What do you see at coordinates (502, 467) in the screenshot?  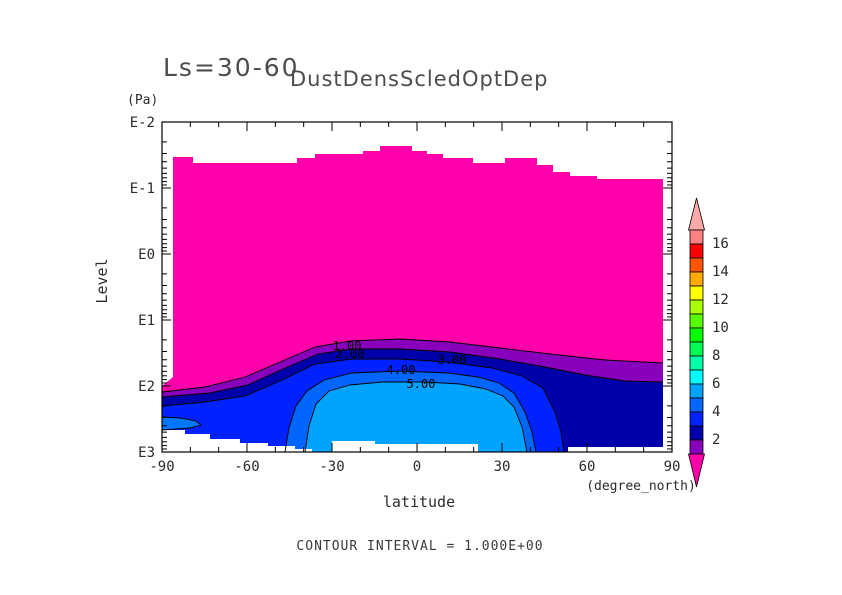 I see `x-tick-label: 30` at bounding box center [502, 467].